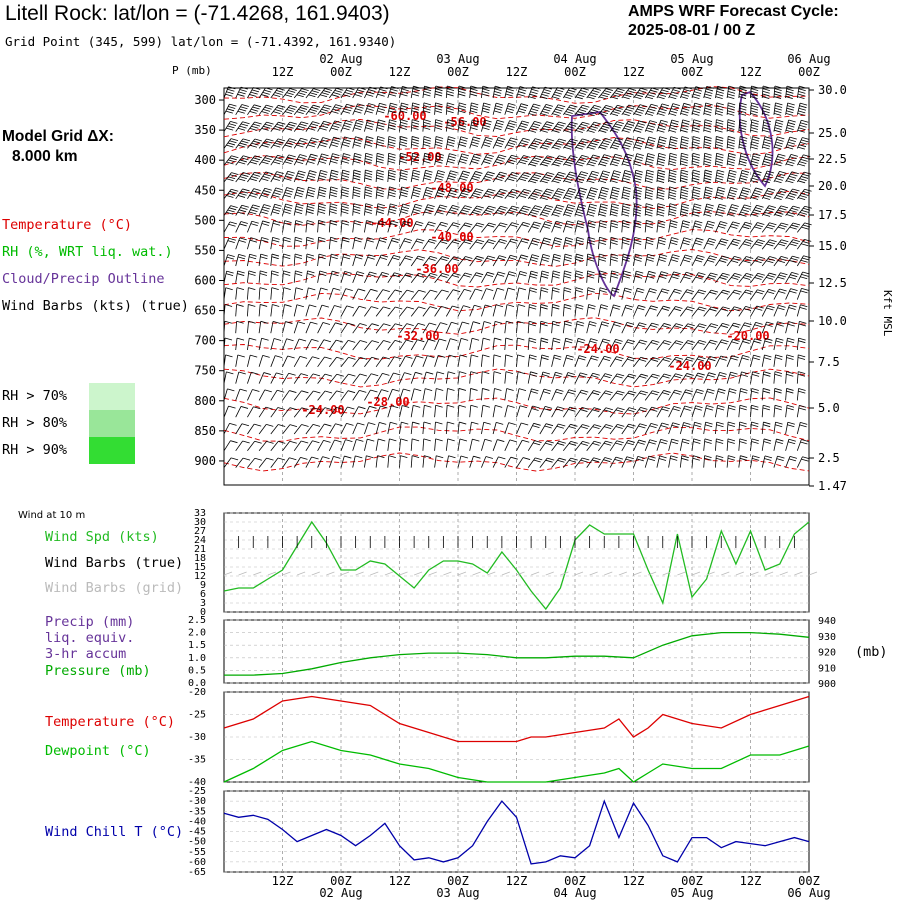 This screenshot has height=900, width=900. I want to click on bottom-time-label: 12Z, so click(400, 881).